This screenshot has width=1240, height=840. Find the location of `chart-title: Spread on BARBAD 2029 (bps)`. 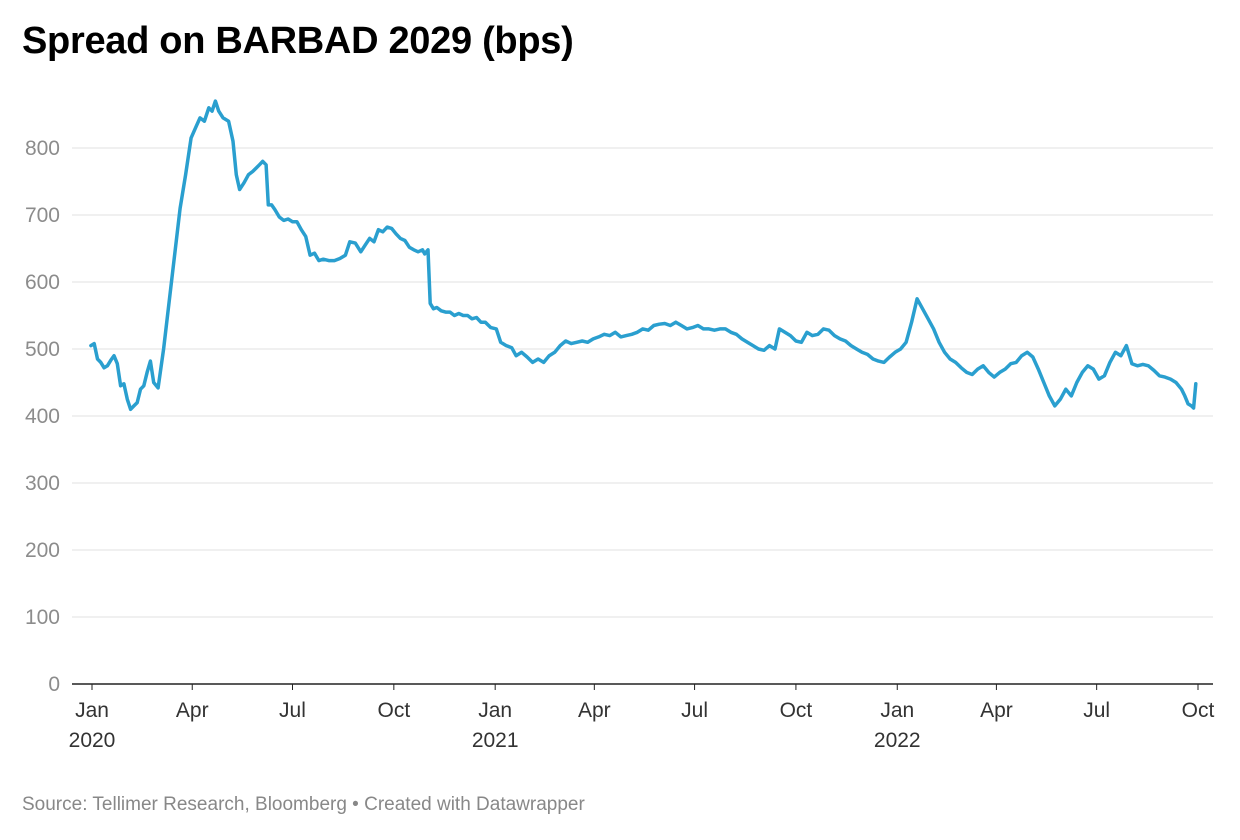

chart-title: Spread on BARBAD 2029 (bps) is located at coordinates (298, 41).